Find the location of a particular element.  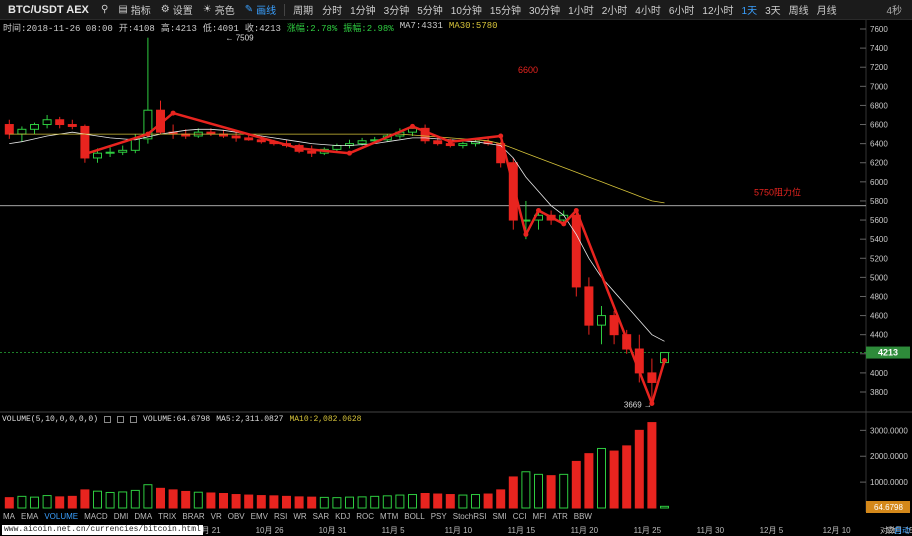

period-8: 2小时 is located at coordinates (614, 11).